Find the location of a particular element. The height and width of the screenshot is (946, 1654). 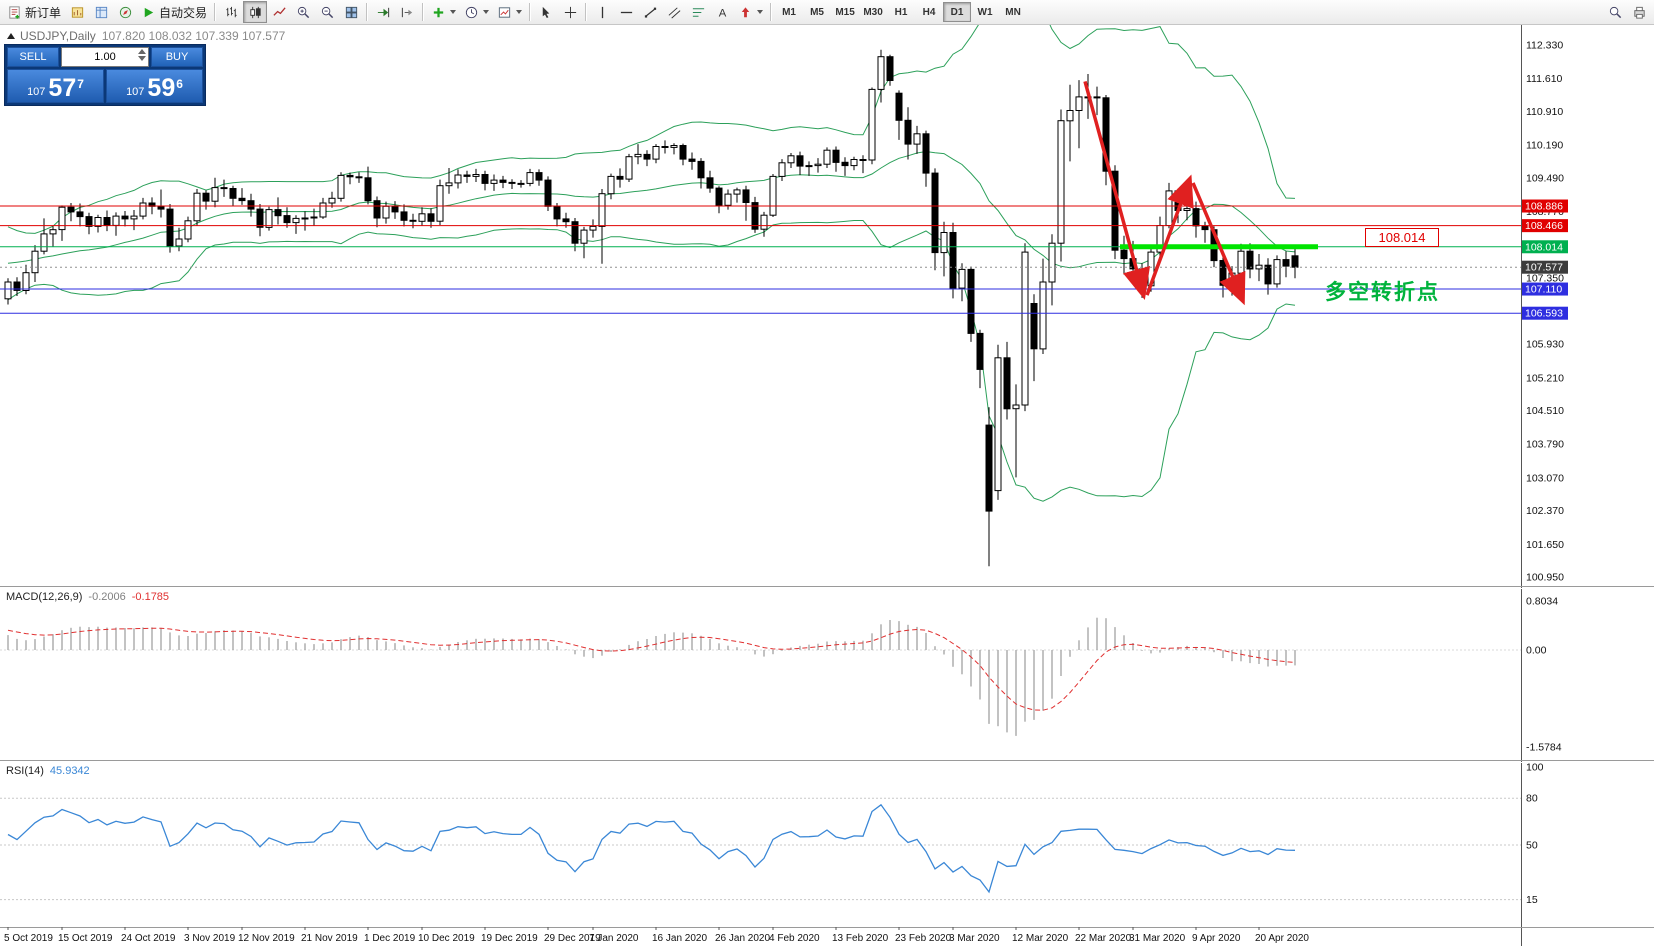

svg-text: 26 Jan 2020 is located at coordinates (742, 938).